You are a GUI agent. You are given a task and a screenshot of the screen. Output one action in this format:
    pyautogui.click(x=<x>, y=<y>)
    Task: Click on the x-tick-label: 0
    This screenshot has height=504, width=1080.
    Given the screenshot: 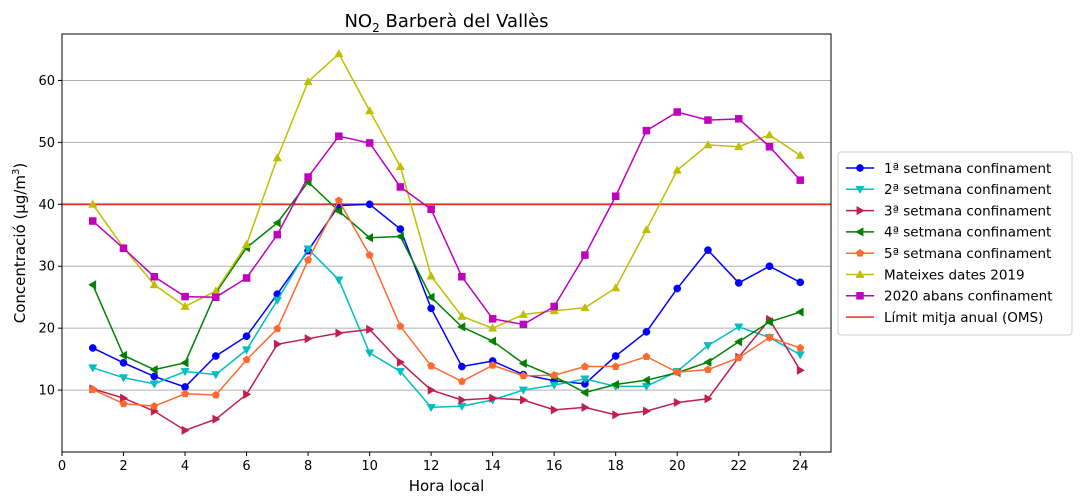 What is the action you would take?
    pyautogui.click(x=62, y=466)
    